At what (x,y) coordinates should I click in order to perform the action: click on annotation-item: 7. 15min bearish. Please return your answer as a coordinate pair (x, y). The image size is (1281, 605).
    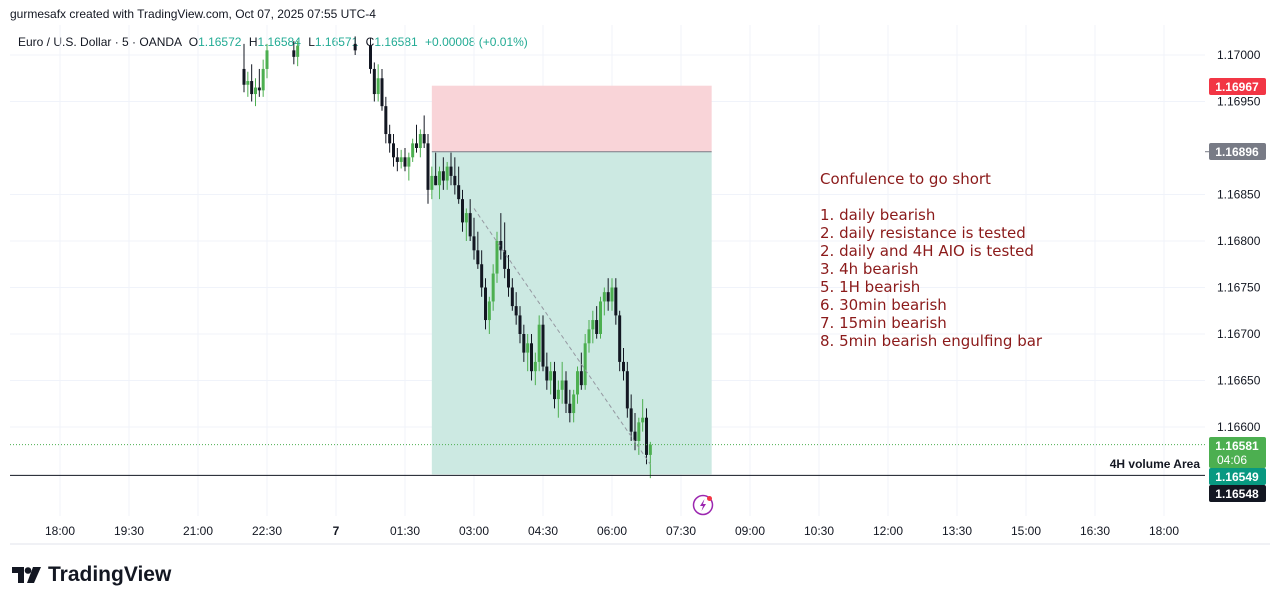
    Looking at the image, I should click on (883, 323).